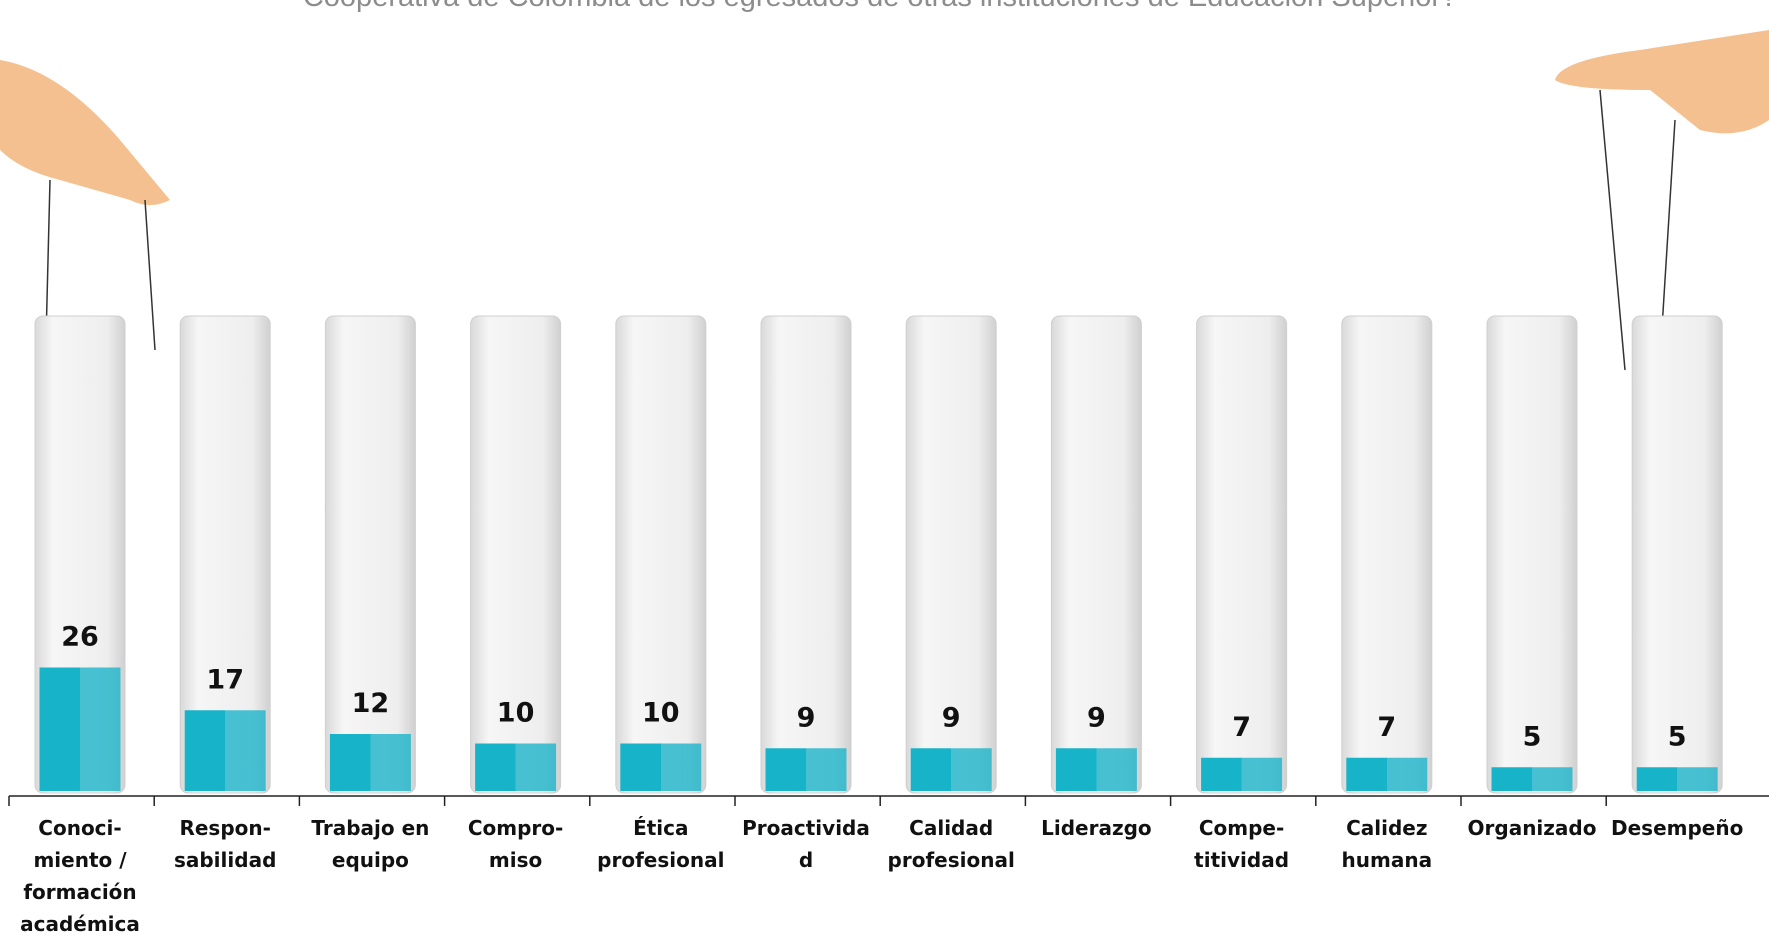  Describe the element at coordinates (806, 844) in the screenshot. I see `x-tick-label: Proactivida d` at that location.